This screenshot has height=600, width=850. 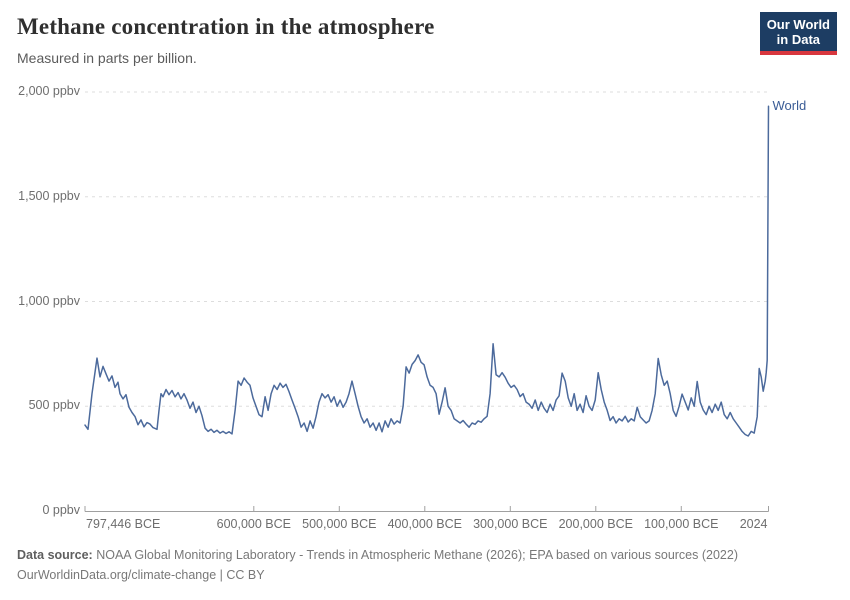 I want to click on chart-title: Methane concentration in the atmosphere, so click(x=226, y=26).